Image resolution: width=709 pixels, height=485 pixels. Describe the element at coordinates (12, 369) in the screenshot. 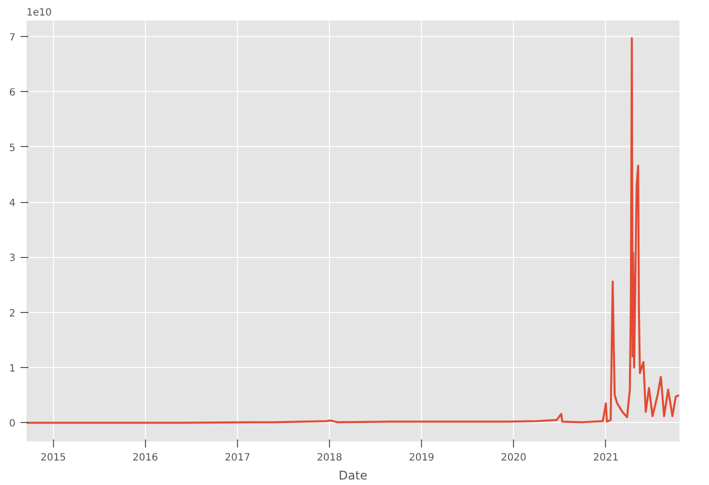

I see `y-tick-label: 1` at that location.